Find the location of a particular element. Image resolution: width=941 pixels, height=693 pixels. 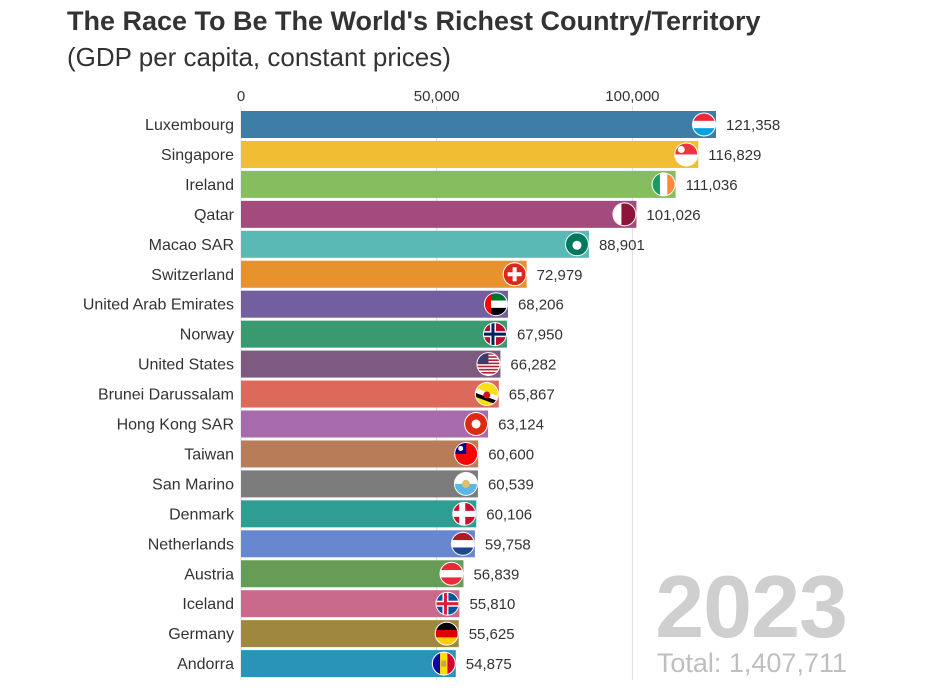

switzerland-flag-icon is located at coordinates (514, 274).